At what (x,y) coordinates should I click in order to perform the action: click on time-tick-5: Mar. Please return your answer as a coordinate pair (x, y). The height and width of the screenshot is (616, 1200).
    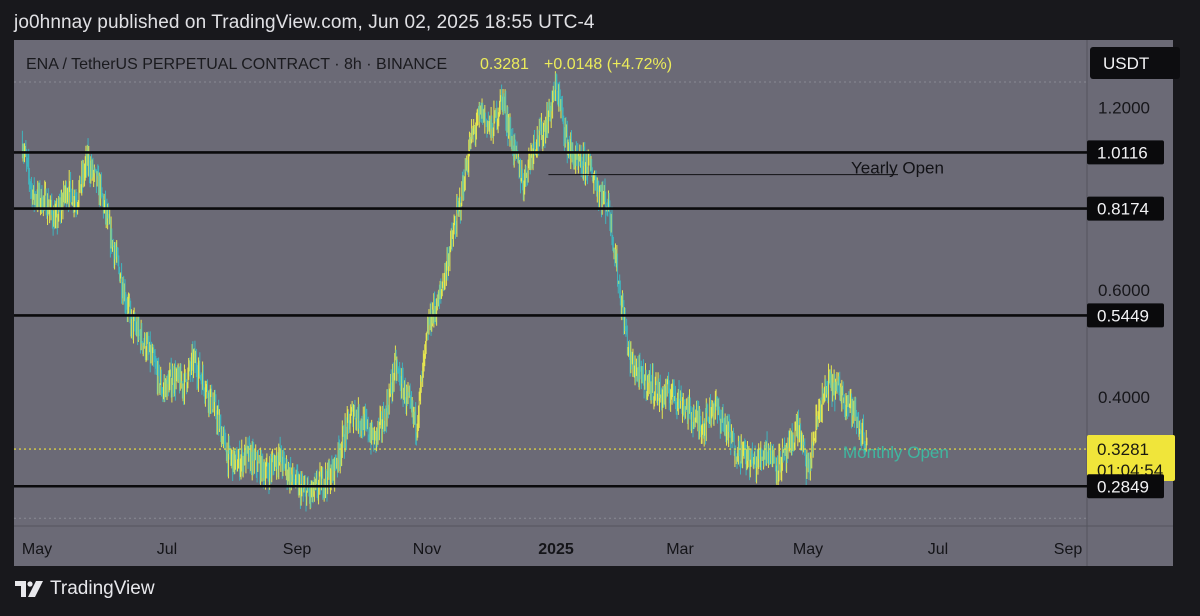
    Looking at the image, I should click on (680, 549).